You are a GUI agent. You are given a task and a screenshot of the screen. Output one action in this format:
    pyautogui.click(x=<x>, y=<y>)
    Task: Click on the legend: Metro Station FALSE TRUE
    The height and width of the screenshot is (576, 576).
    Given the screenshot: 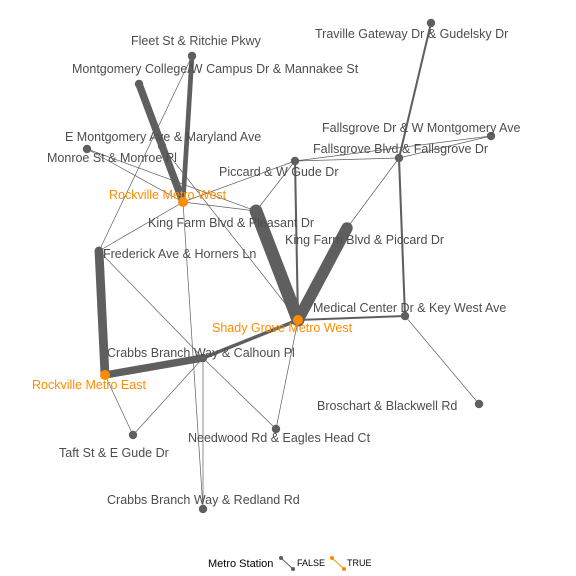 What is the action you would take?
    pyautogui.click(x=290, y=563)
    